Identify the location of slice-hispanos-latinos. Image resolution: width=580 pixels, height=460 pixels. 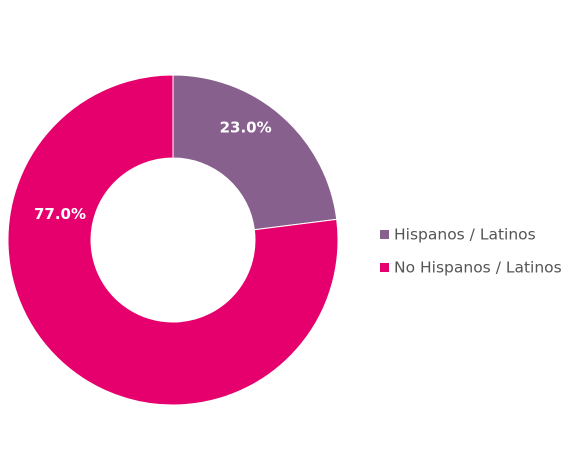
(255, 152).